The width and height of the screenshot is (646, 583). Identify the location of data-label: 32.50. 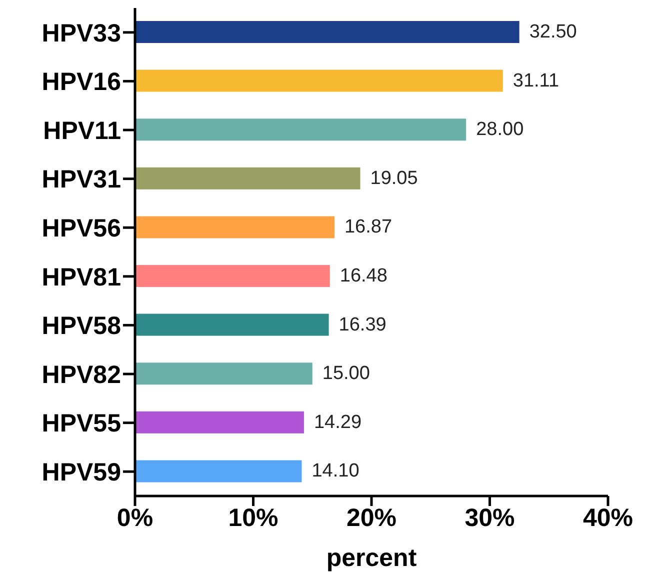
(553, 32).